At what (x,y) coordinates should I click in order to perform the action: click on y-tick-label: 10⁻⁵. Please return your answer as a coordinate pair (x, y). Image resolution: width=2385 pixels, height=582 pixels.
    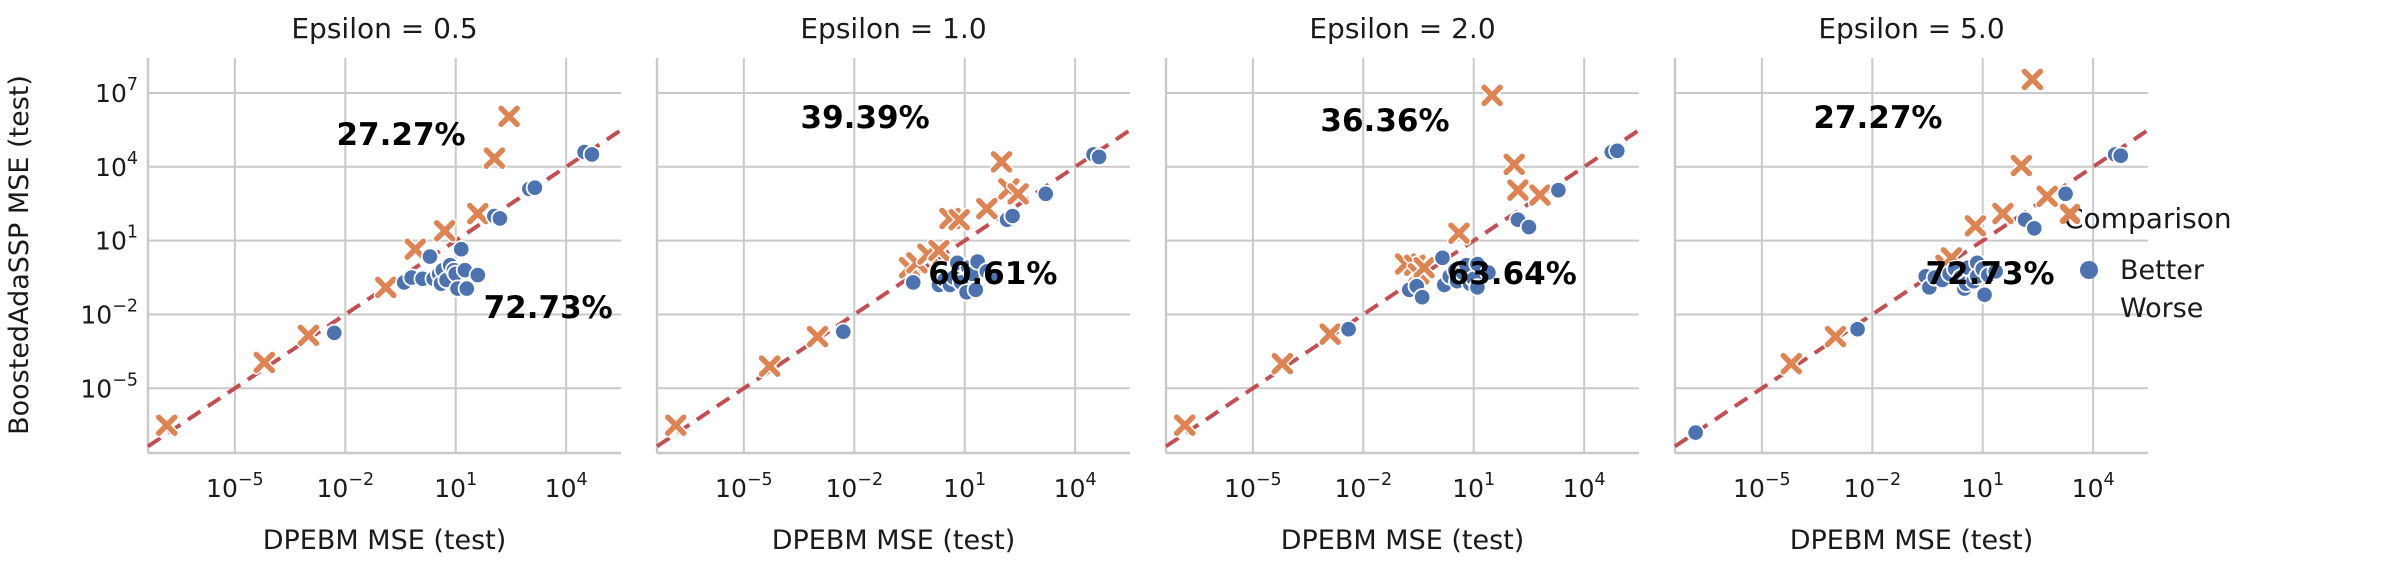
    Looking at the image, I should click on (109, 386).